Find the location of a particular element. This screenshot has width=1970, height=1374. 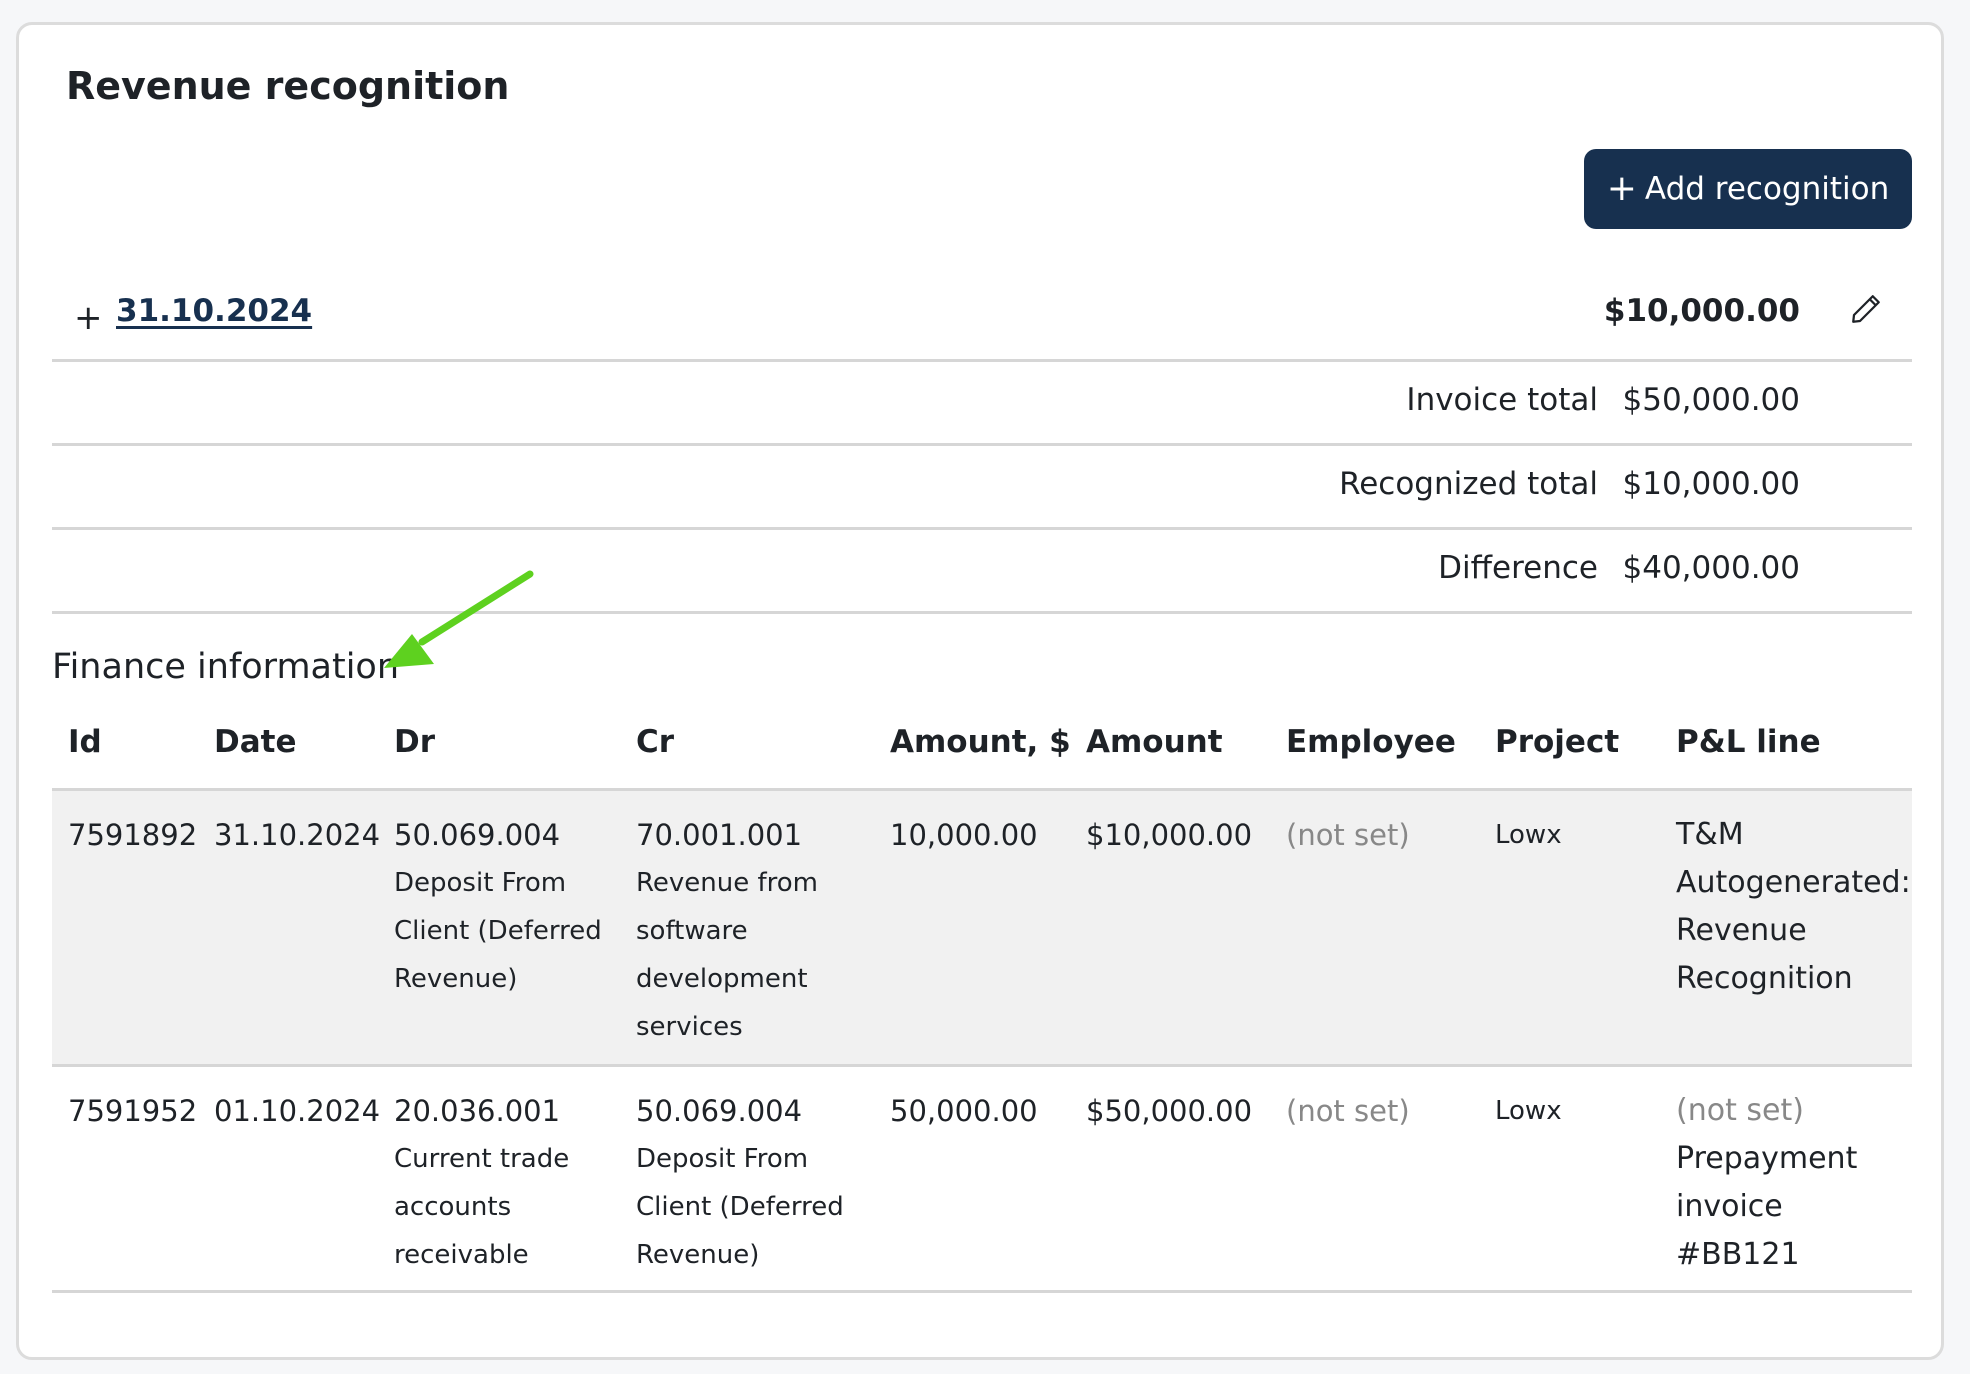

cr-account-code: 70.001.001 is located at coordinates (719, 835).